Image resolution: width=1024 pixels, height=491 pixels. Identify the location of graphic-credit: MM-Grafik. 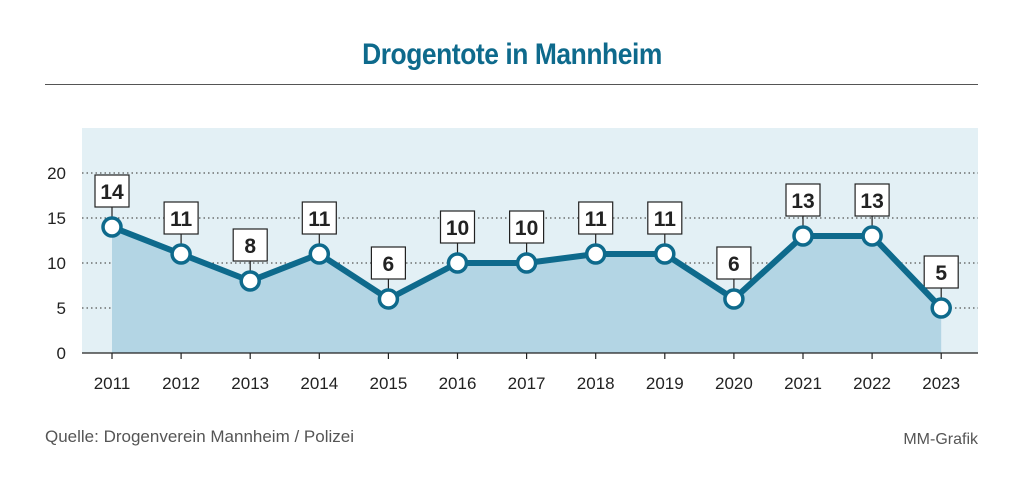
(940, 439).